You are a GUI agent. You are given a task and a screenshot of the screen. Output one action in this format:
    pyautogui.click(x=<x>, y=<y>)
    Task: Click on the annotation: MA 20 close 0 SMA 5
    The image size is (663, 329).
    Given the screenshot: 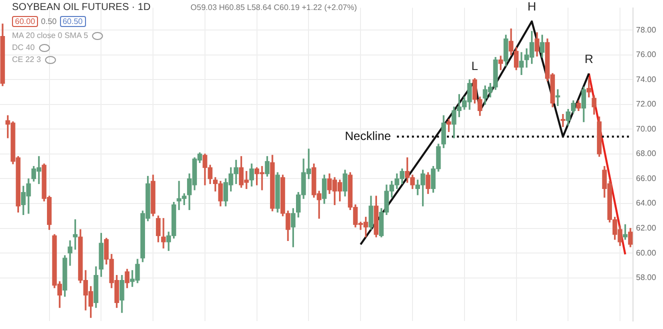 What is the action you would take?
    pyautogui.click(x=50, y=35)
    